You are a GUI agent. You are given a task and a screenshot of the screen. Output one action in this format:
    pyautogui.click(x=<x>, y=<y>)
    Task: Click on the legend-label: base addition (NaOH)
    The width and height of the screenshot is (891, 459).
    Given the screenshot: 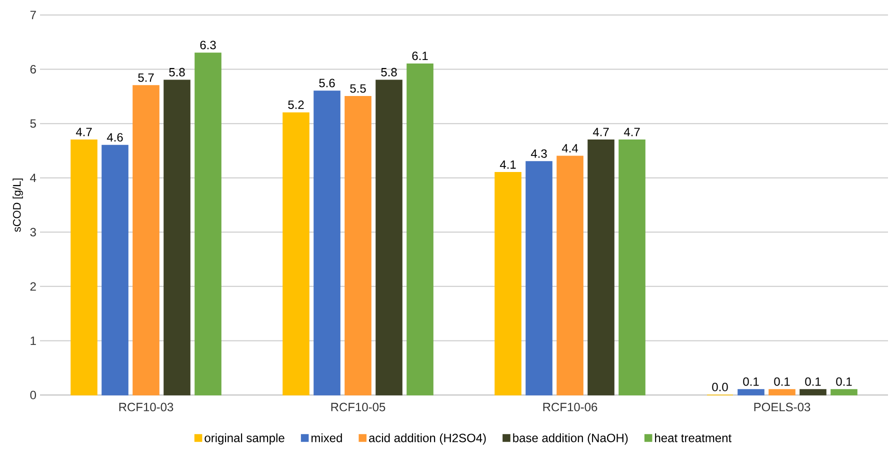 What is the action you would take?
    pyautogui.click(x=570, y=439)
    